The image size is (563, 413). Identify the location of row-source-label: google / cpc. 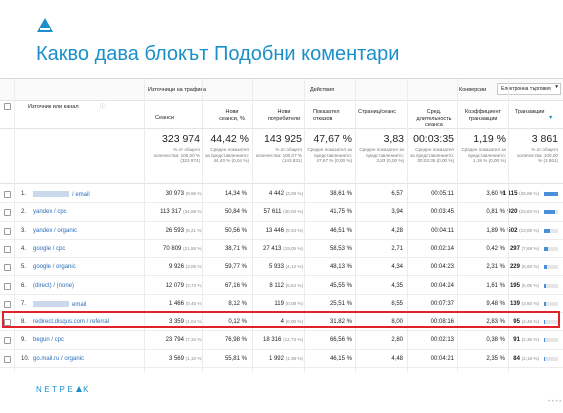
(49, 248).